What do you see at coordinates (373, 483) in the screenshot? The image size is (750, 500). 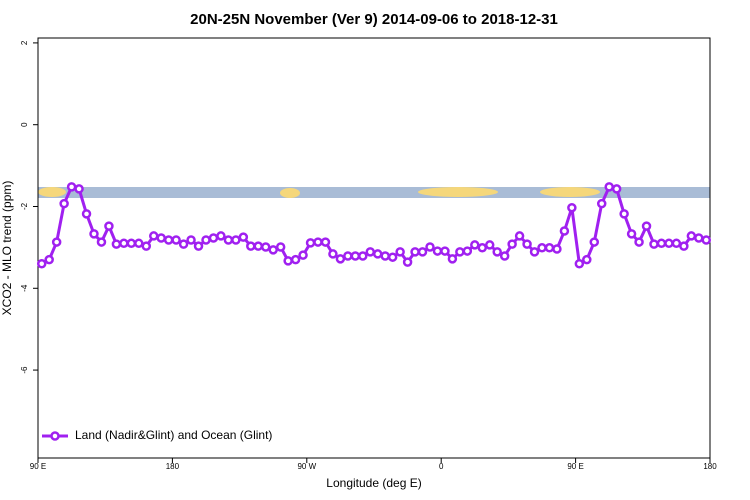 I see `x-axis-label: Longitude (deg E)` at bounding box center [373, 483].